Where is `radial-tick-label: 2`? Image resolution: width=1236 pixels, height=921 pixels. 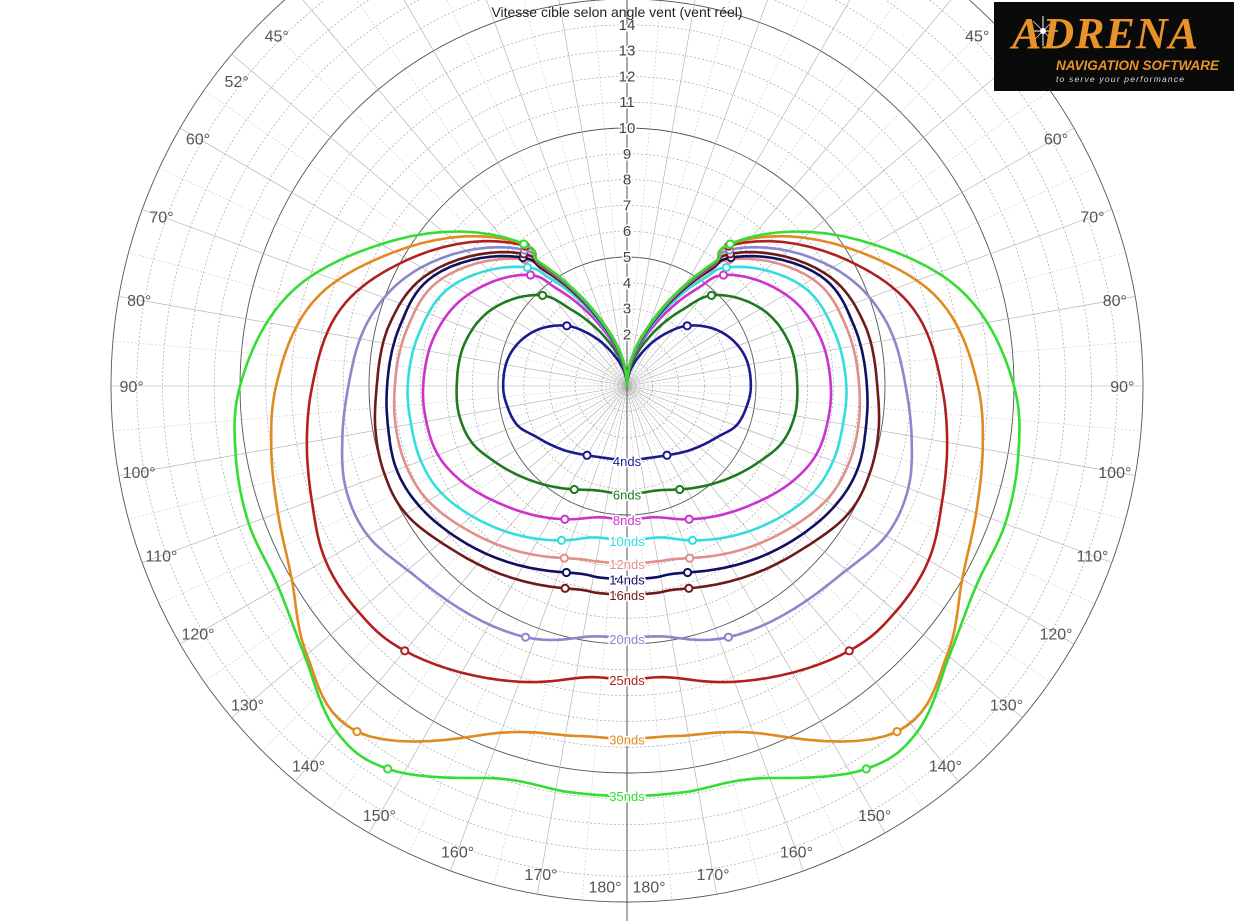 radial-tick-label: 2 is located at coordinates (627, 334).